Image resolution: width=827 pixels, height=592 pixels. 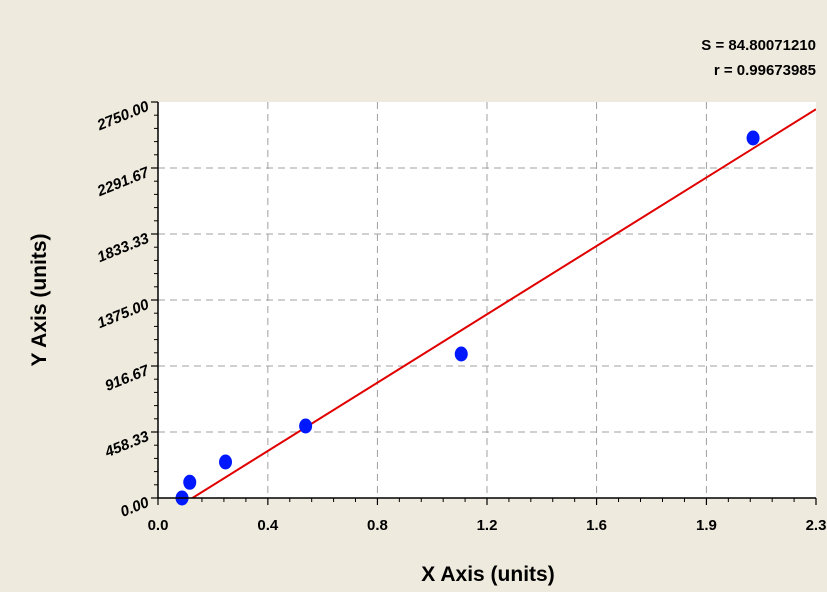 I want to click on x-tick-label-3: 1.2, so click(x=487, y=525).